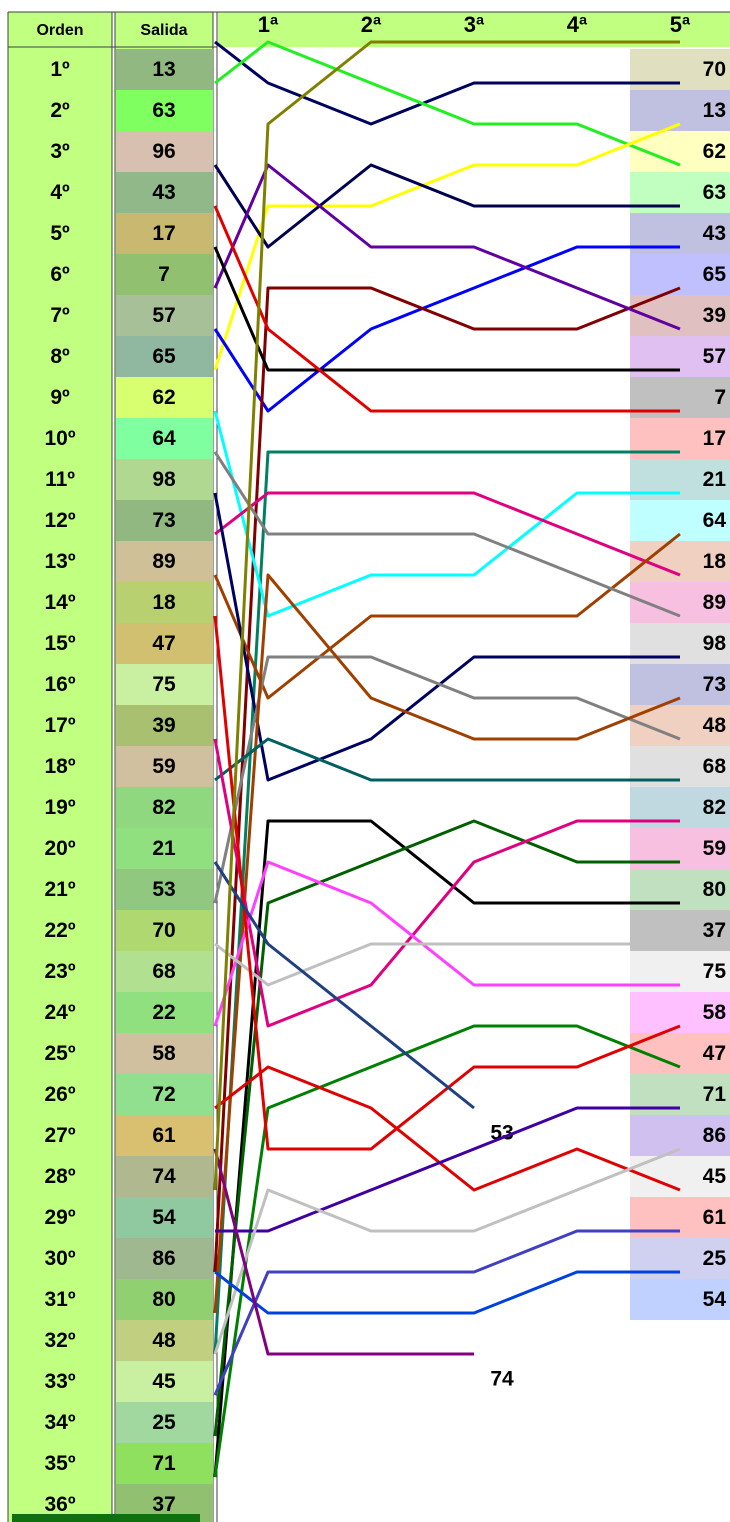  Describe the element at coordinates (715, 520) in the screenshot. I see `end-label: 64` at that location.